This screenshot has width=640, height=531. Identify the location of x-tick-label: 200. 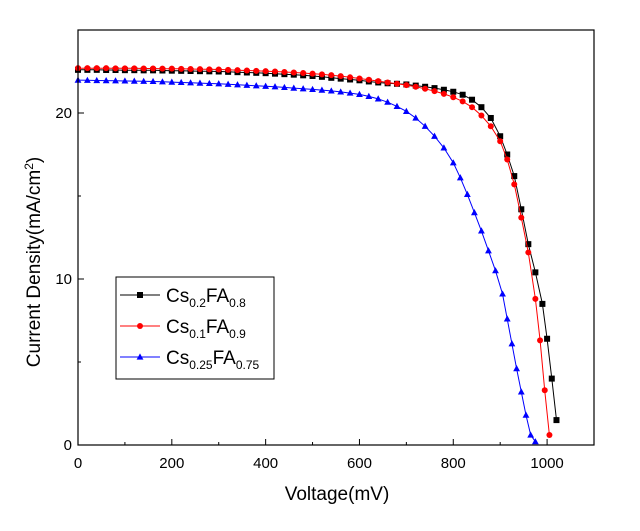
(171, 463).